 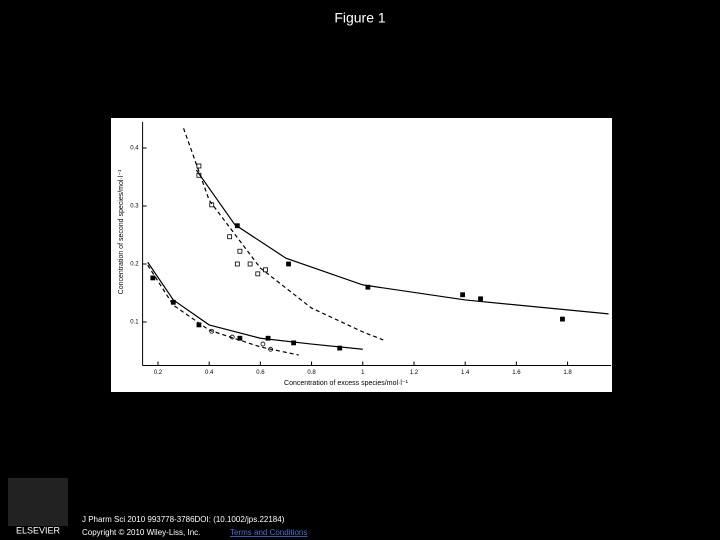 What do you see at coordinates (567, 373) in the screenshot?
I see `x-tick-label: 1.8` at bounding box center [567, 373].